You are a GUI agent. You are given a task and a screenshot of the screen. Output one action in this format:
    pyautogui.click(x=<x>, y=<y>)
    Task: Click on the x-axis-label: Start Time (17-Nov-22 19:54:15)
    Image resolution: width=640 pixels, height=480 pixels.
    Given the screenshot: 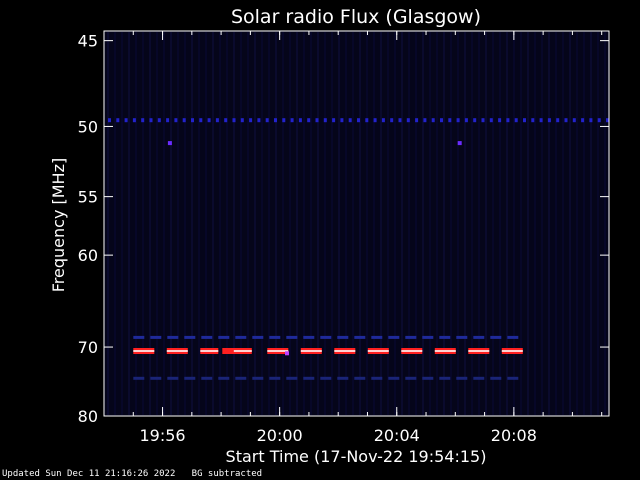 What is the action you would take?
    pyautogui.click(x=356, y=456)
    